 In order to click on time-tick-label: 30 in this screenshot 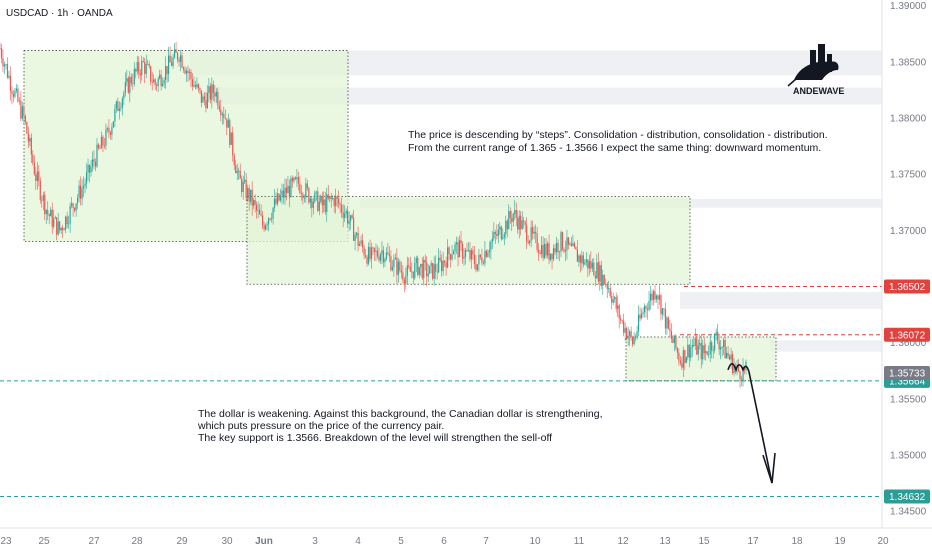, I will do `click(227, 541)`.